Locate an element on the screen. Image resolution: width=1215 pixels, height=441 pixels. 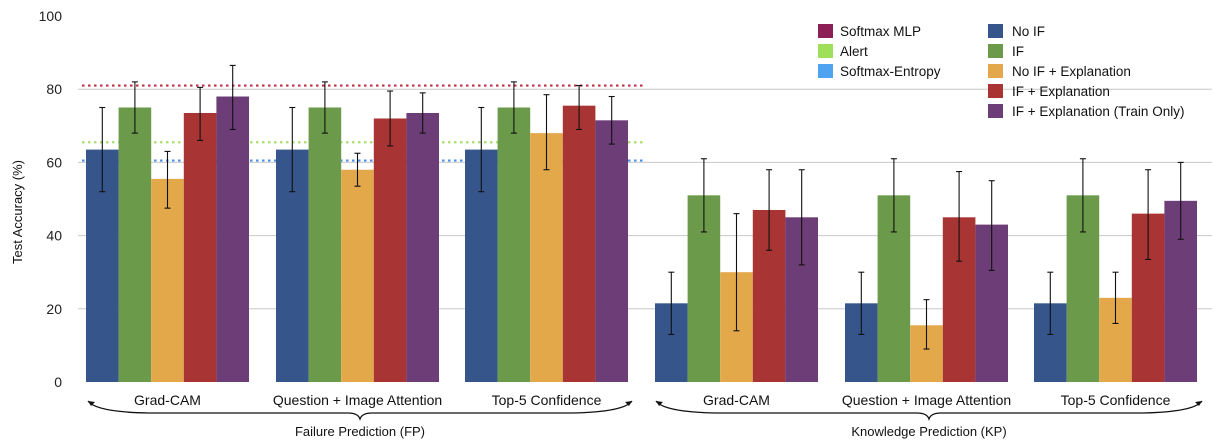
y-tick-label: 0 is located at coordinates (58, 382).